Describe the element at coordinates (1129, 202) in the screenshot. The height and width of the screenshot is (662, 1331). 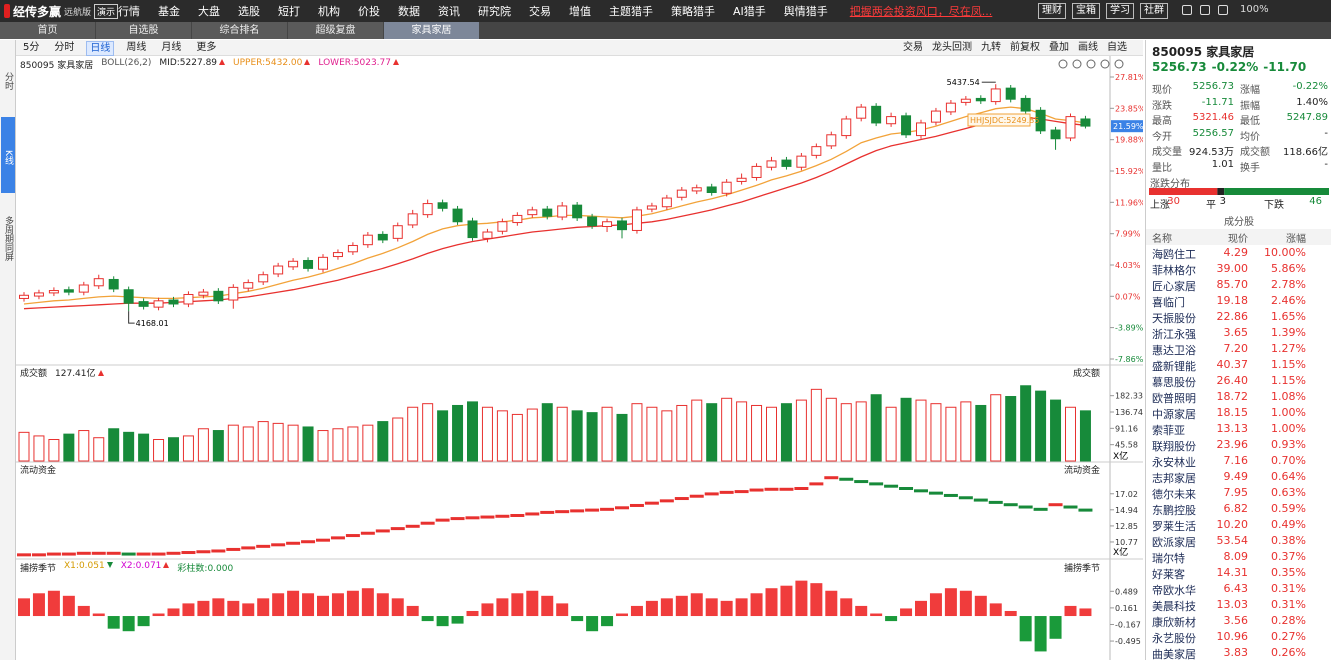
I see `y-tick-label: 11.96%` at that location.